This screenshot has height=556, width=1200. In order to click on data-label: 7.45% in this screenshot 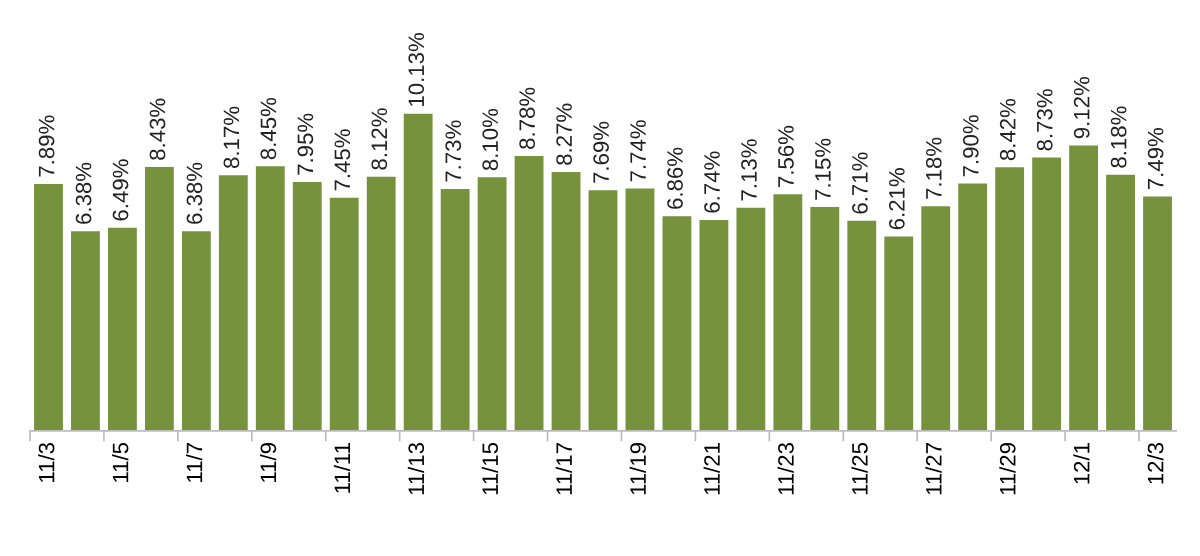, I will do `click(342, 160)`.